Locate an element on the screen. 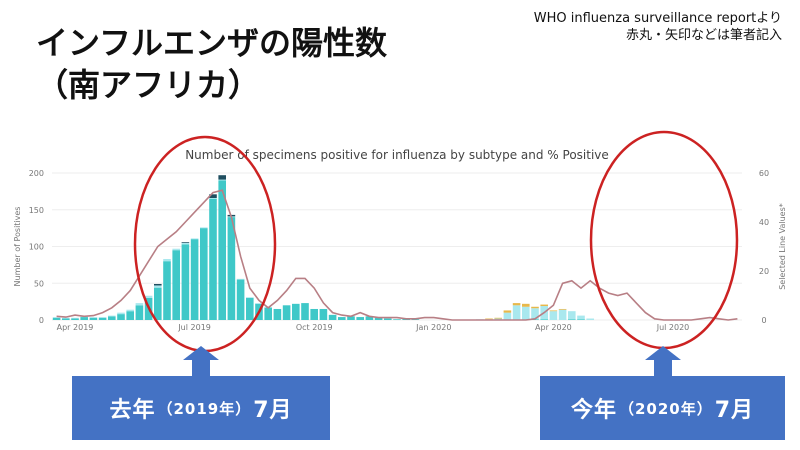 This screenshot has width=800, height=450. bar-w57-s0 is located at coordinates (581, 319).